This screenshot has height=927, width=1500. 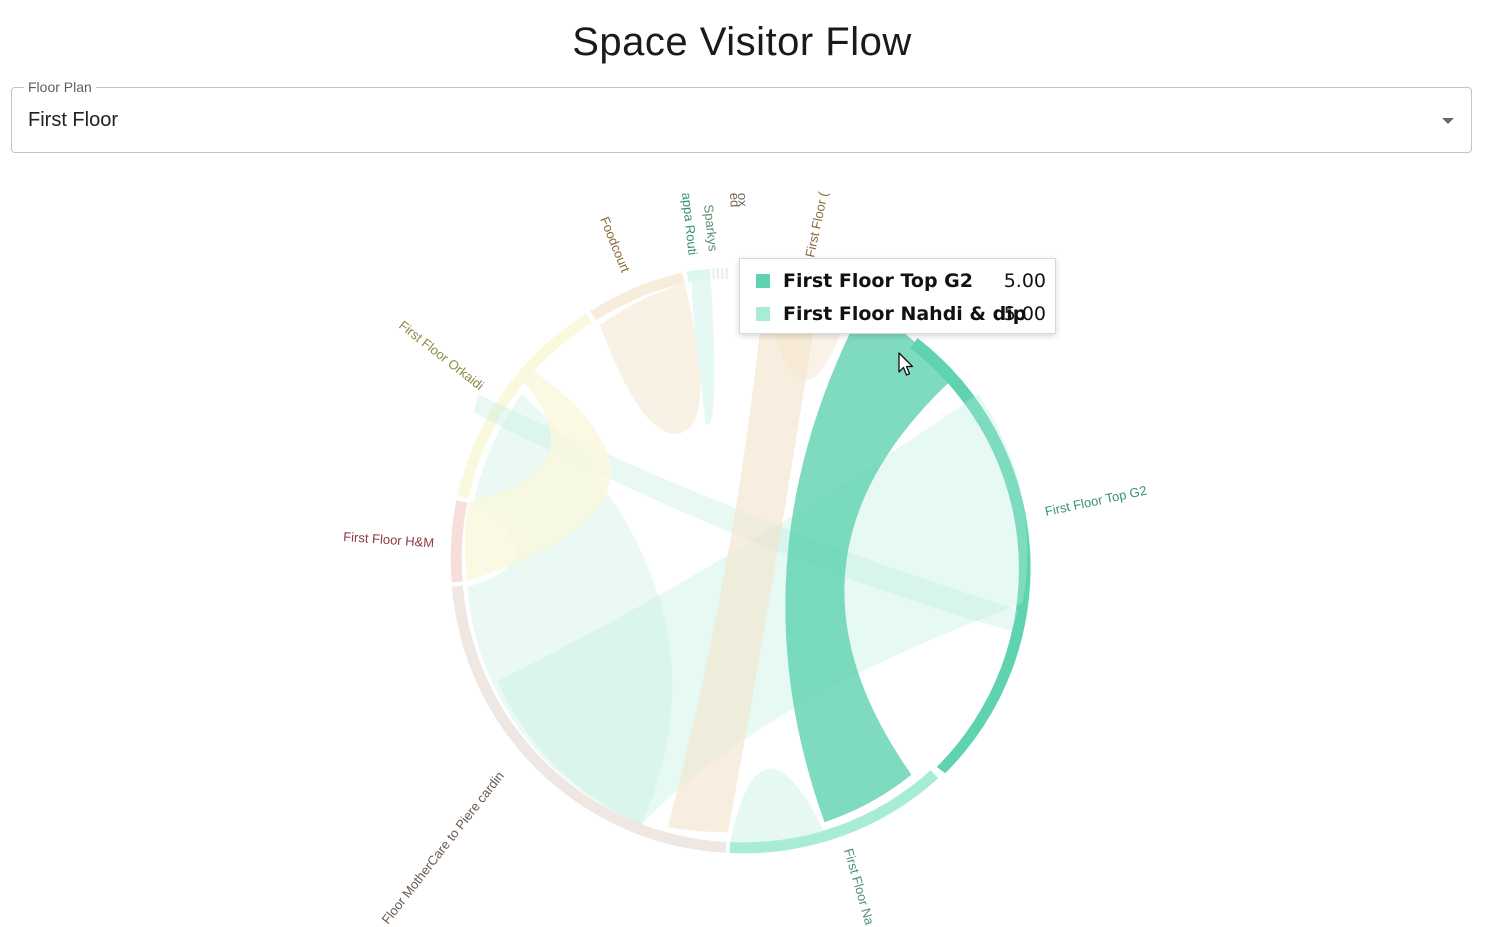 What do you see at coordinates (834, 812) in the screenshot?
I see `group-arc-nahdi` at bounding box center [834, 812].